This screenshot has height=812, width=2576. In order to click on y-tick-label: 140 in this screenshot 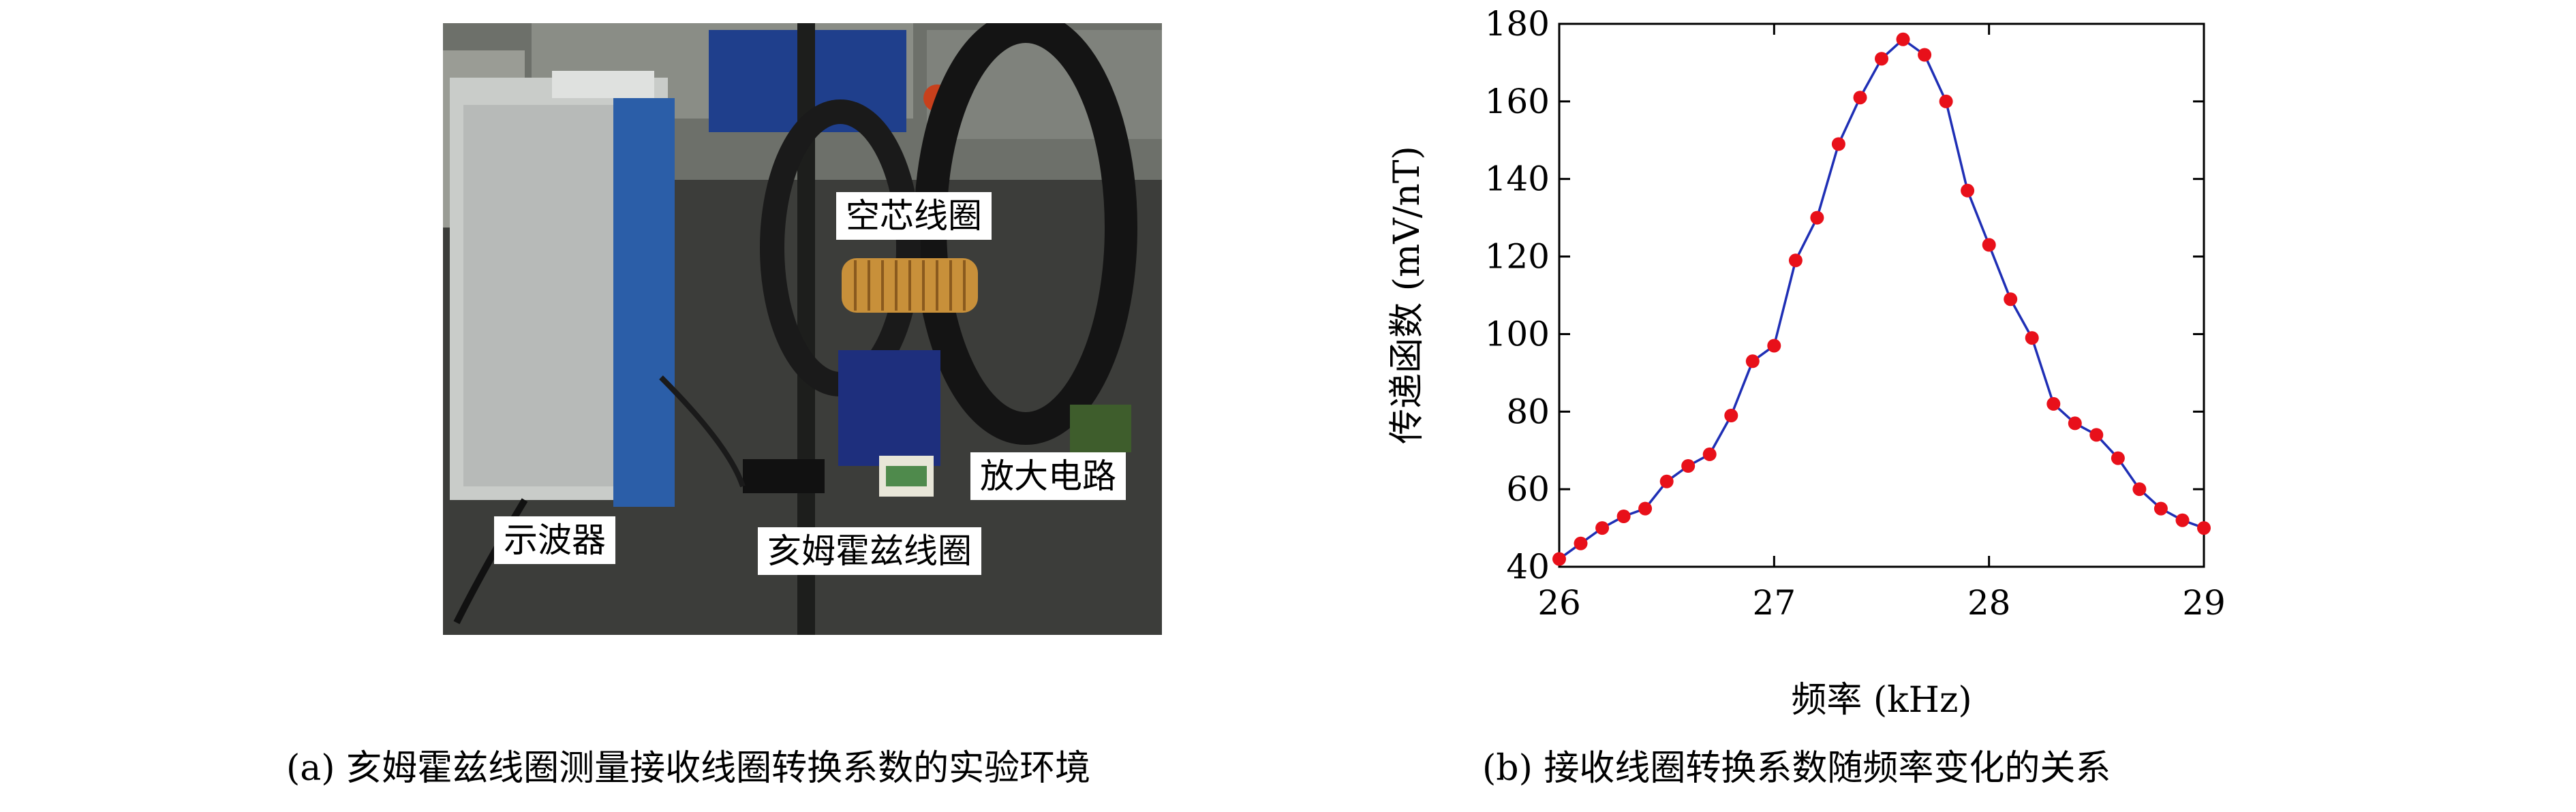, I will do `click(1517, 179)`.